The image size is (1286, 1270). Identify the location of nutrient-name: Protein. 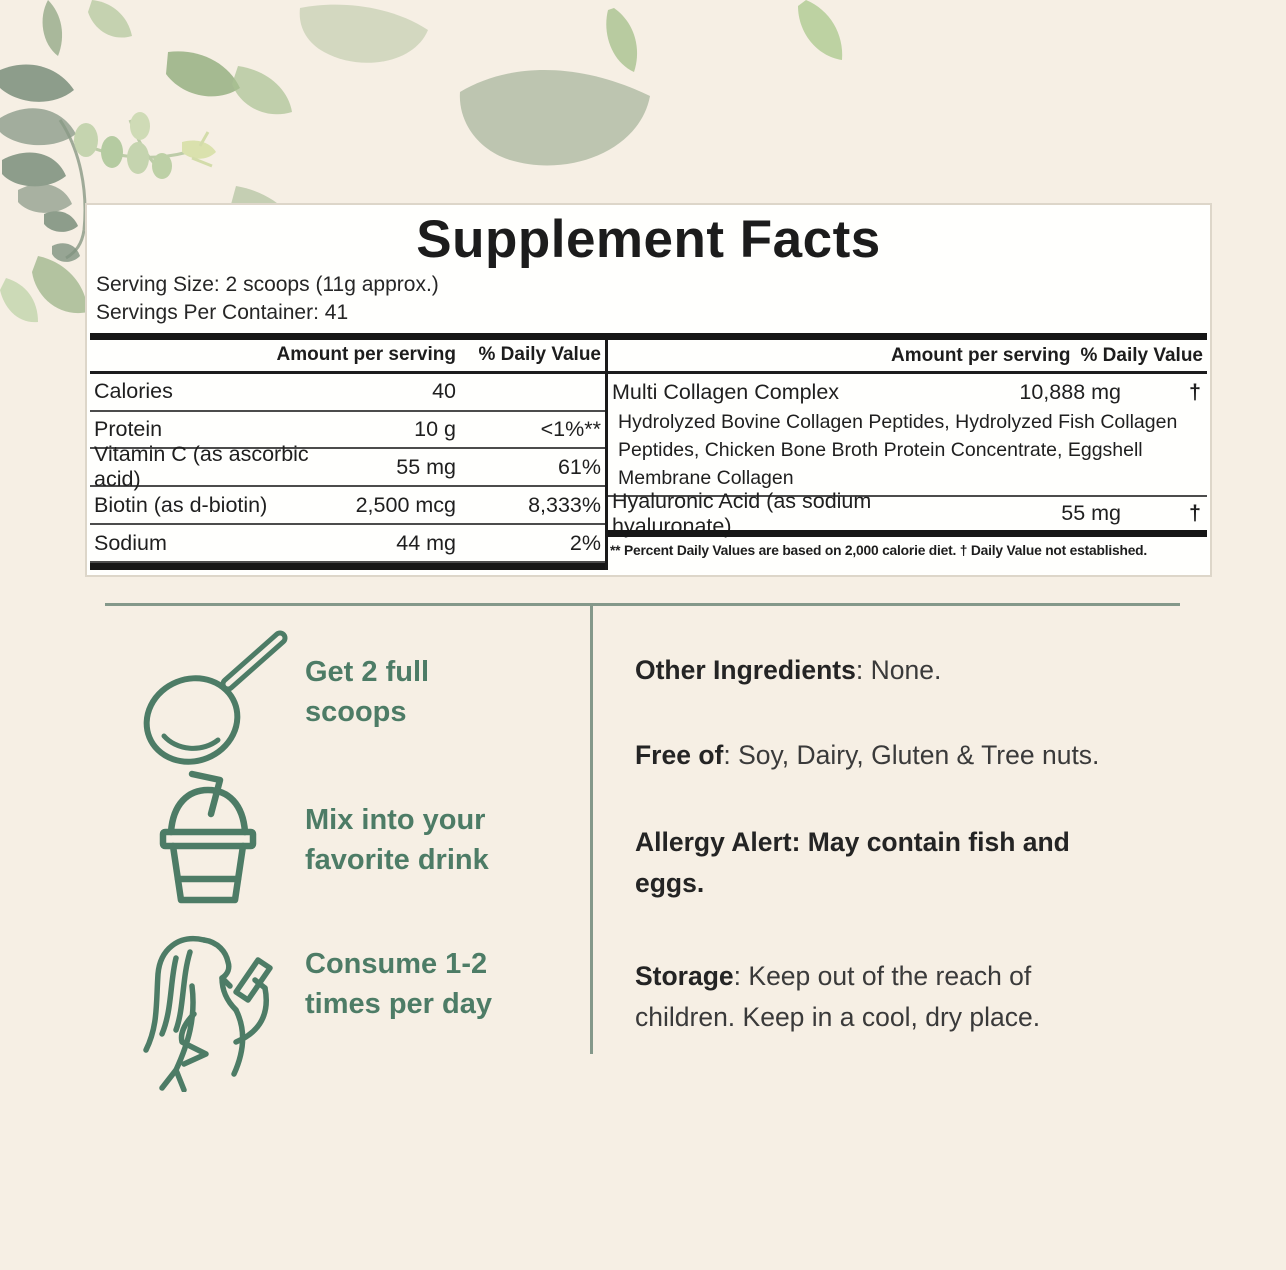
(128, 429).